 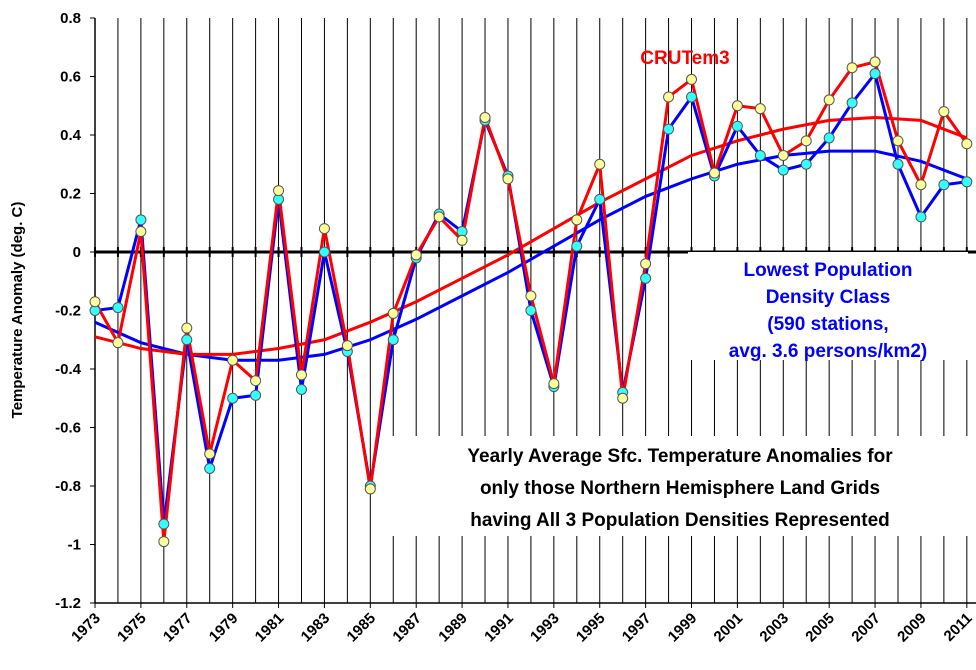 What do you see at coordinates (591, 628) in the screenshot?
I see `x-tick-label: 1995` at bounding box center [591, 628].